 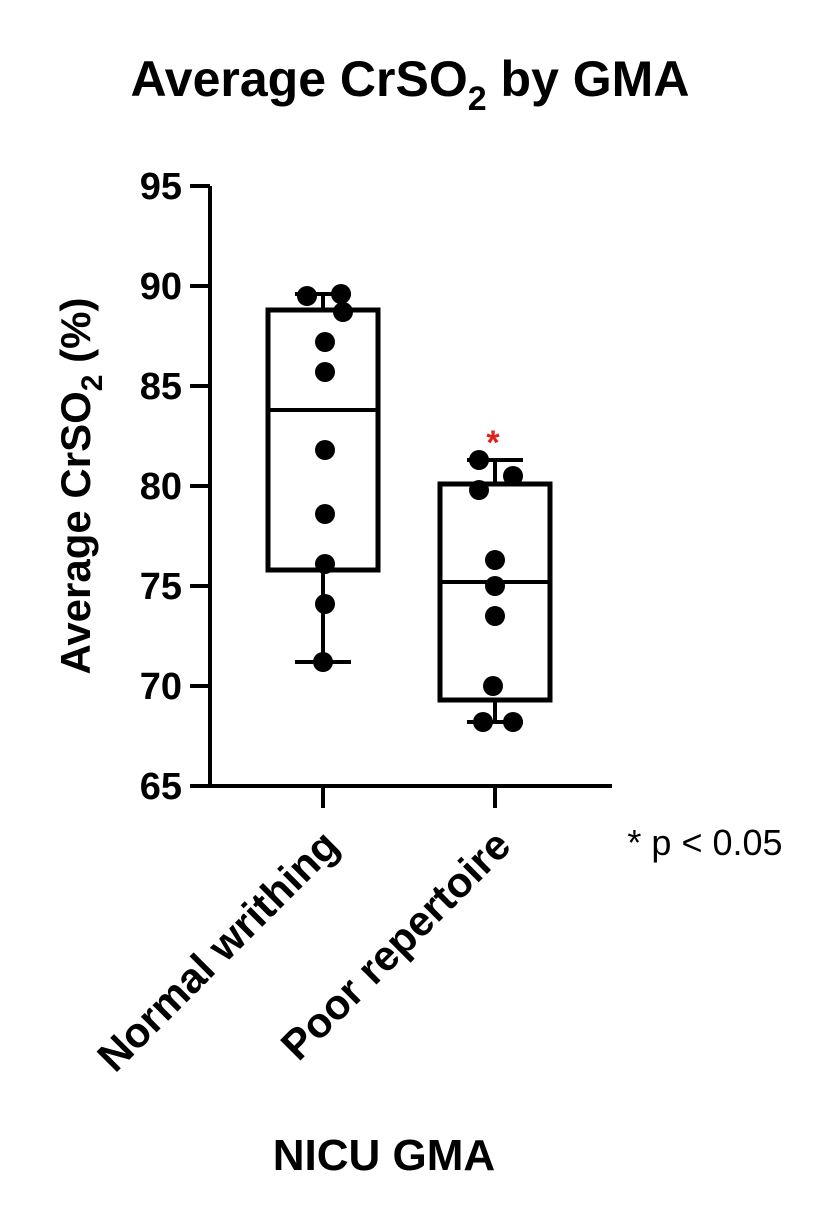 I want to click on y-axis-label: Average CrSO2 (%), so click(x=80, y=486).